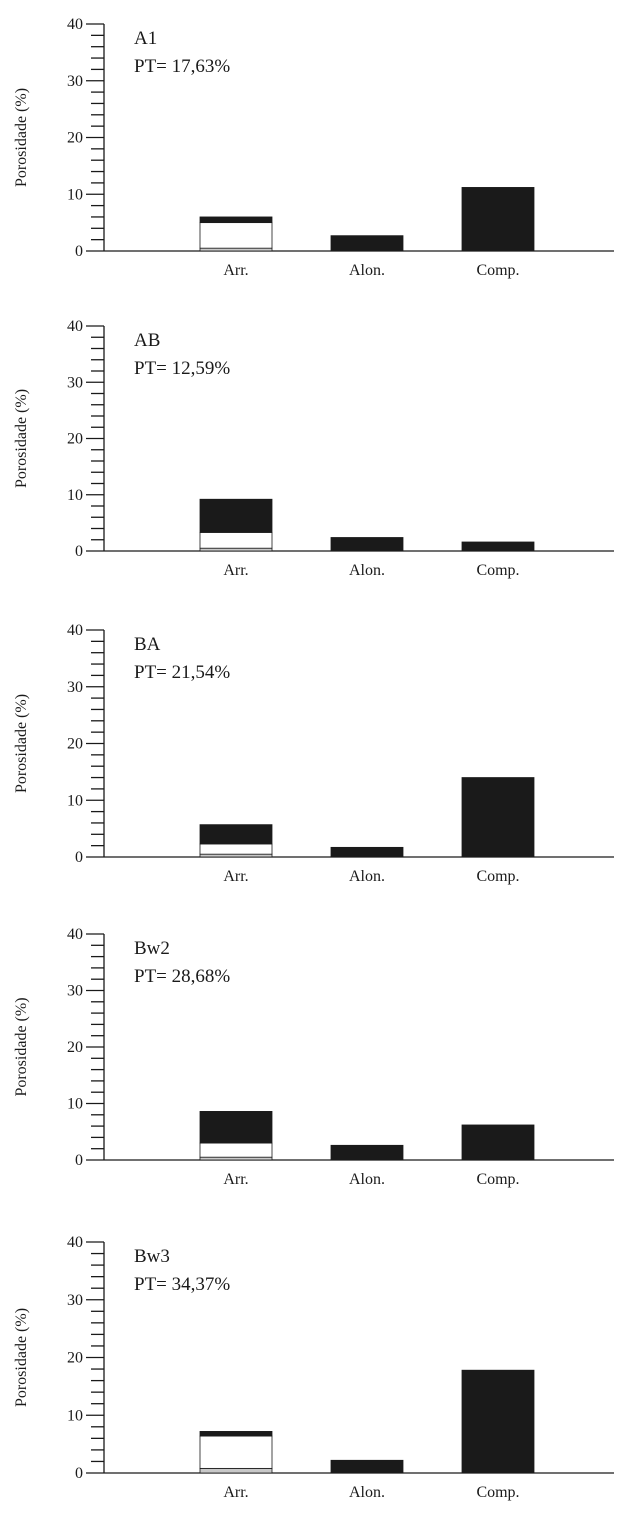  I want to click on panel-pt-annotation: PT= 17,63%, so click(182, 66).